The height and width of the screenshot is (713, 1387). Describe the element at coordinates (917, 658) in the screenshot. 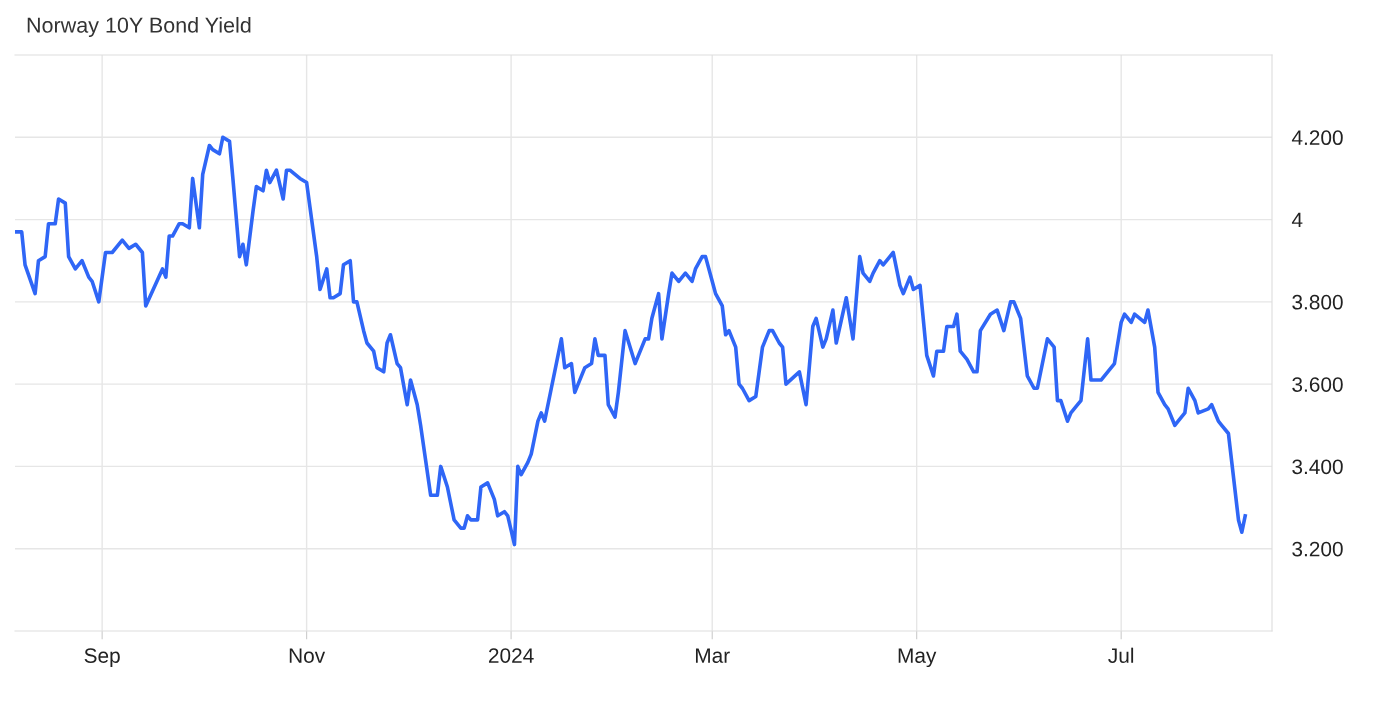

I see `x-tick-label: May` at that location.